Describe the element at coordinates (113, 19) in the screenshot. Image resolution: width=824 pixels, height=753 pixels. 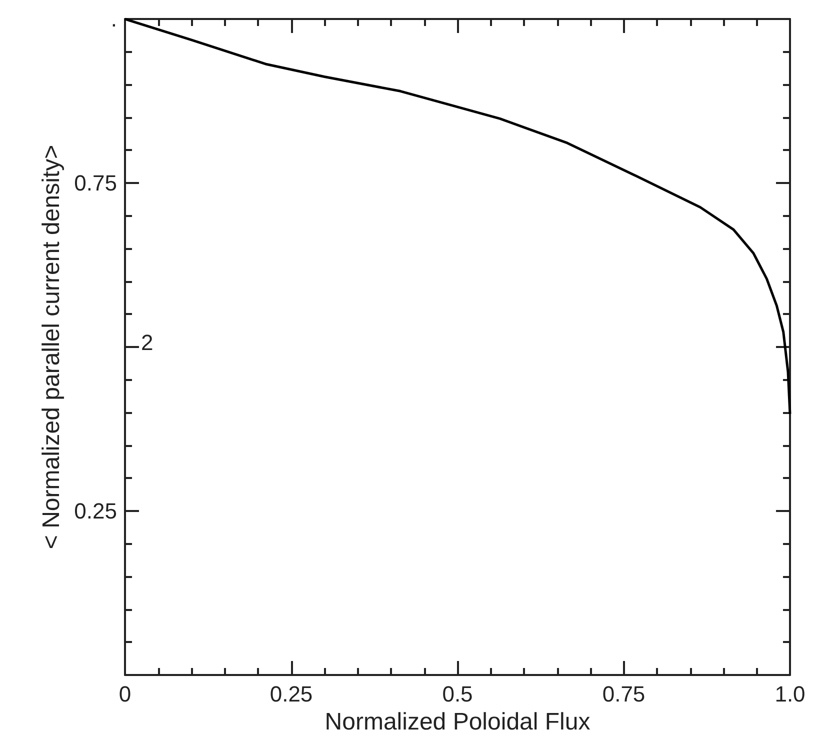
I see `y-tick-label: .` at that location.